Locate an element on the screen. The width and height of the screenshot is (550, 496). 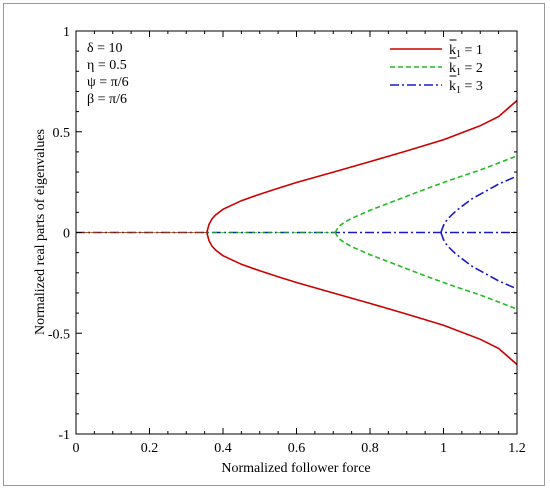
legend: k1 = 1k1 = 2k1 = 3 is located at coordinates (436, 67).